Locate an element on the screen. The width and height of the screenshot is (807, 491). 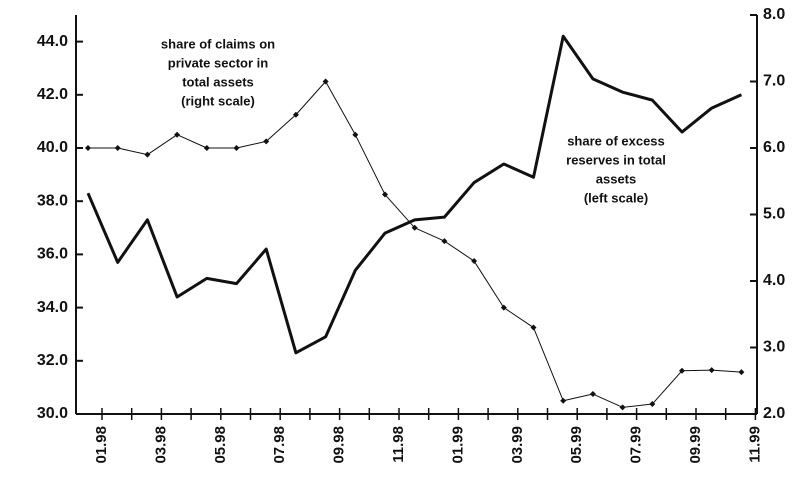
y2-tick-label: 8.0 is located at coordinates (774, 14).